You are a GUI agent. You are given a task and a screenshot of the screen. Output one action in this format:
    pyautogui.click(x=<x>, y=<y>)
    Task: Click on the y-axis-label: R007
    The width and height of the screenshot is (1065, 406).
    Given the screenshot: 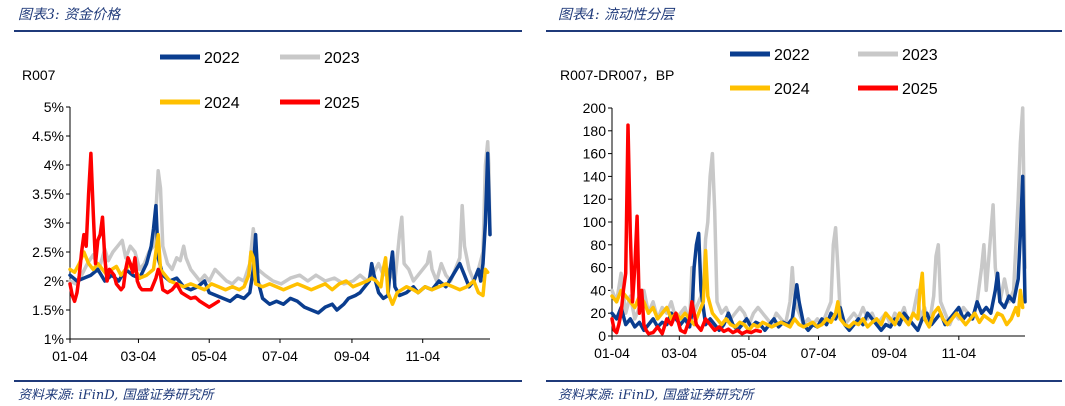 What is the action you would take?
    pyautogui.click(x=39, y=75)
    